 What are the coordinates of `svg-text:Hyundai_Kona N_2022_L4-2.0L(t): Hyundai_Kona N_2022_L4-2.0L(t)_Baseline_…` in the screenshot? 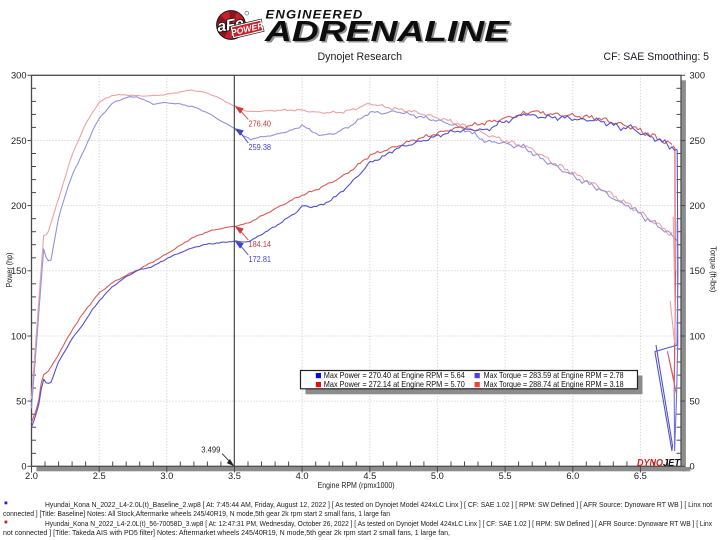 It's located at (378, 504).